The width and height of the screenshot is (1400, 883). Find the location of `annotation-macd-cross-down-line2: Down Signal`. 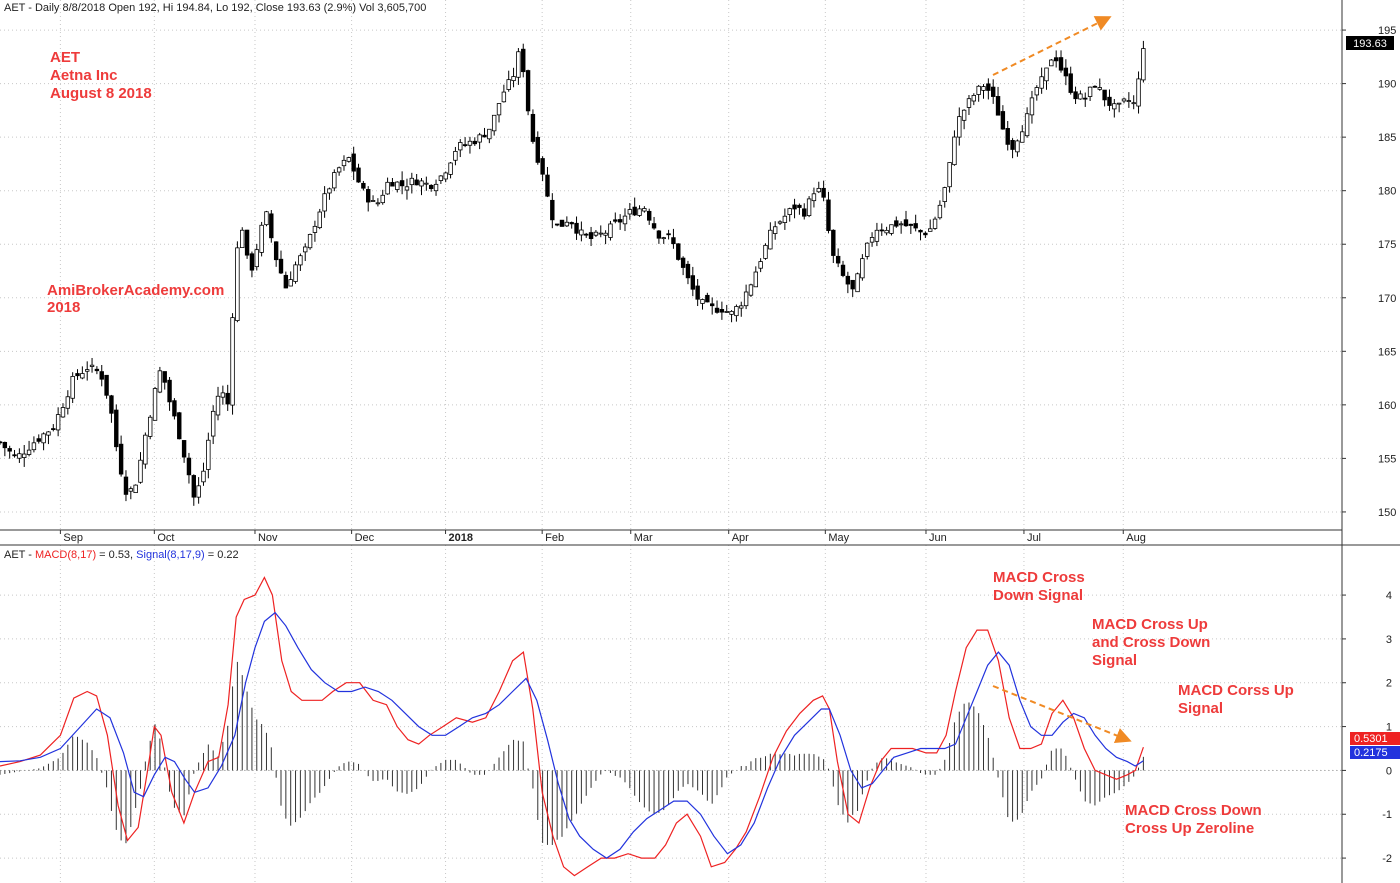

annotation-macd-cross-down-line2: Down Signal is located at coordinates (1038, 595).